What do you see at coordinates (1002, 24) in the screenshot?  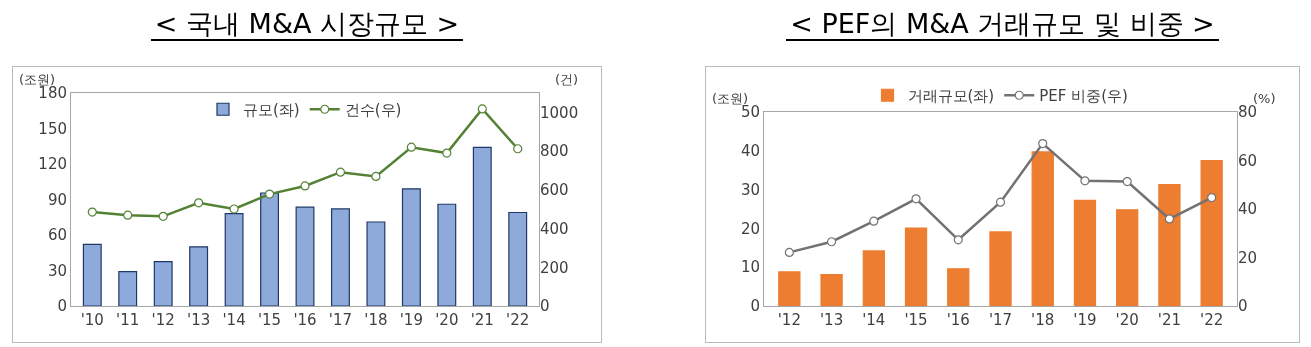 I see `chart-title: < PEF의 M&A 거래규모 및 비중 >` at bounding box center [1002, 24].